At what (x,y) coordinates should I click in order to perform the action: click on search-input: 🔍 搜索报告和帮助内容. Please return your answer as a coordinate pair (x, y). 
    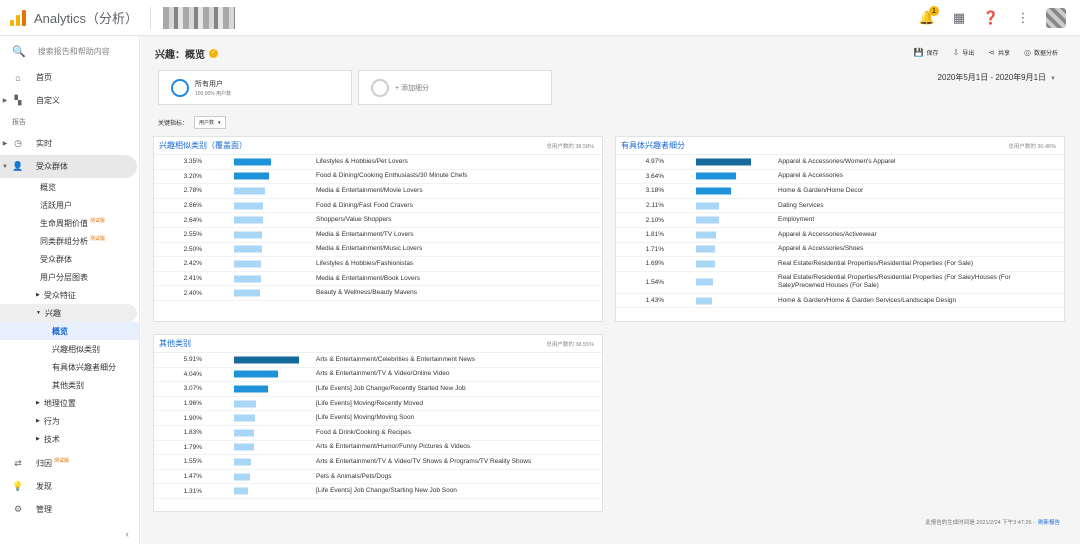
    Looking at the image, I should click on (61, 51).